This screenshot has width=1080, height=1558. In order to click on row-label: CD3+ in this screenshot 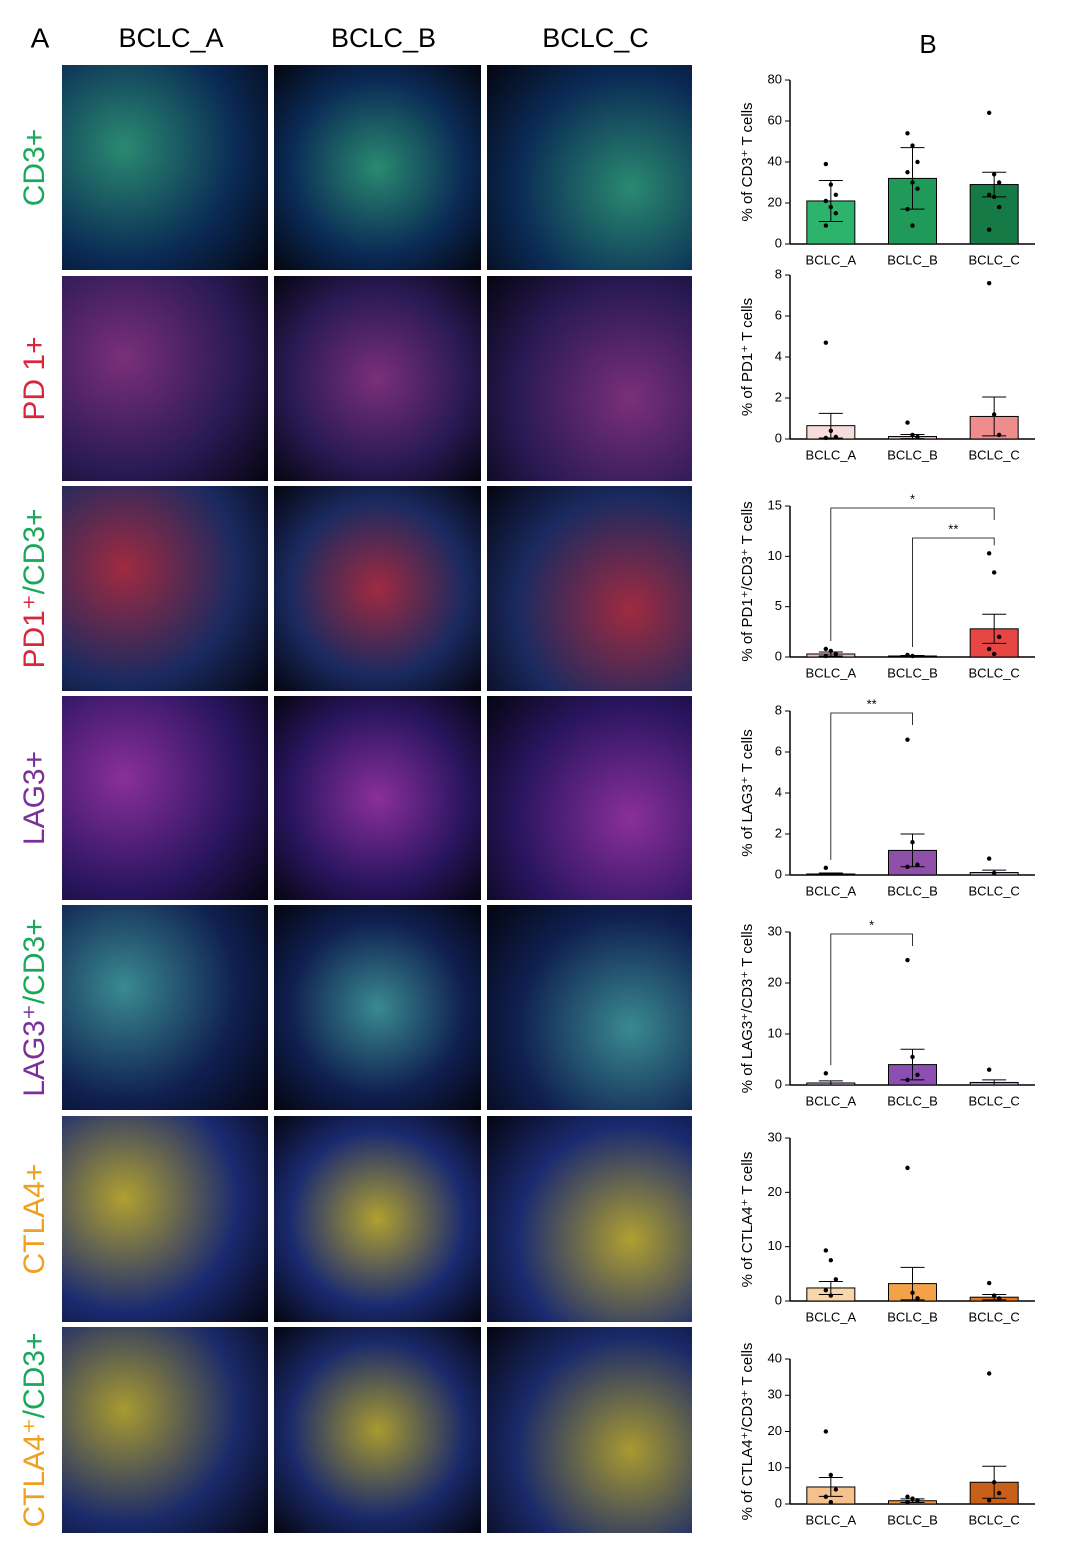, I will do `click(34, 168)`.